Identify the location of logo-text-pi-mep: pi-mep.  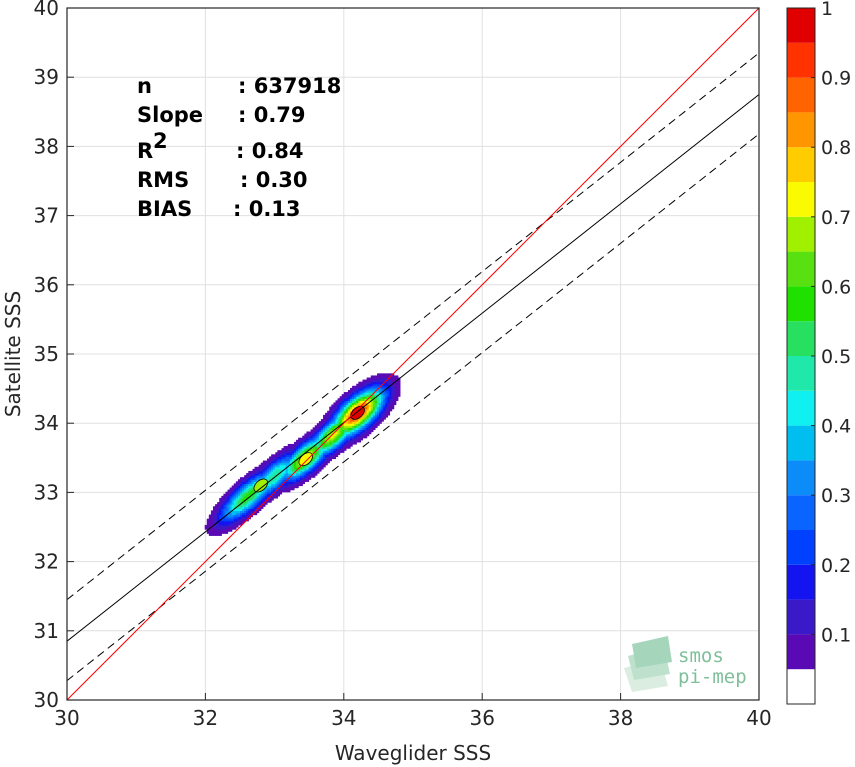
(712, 677).